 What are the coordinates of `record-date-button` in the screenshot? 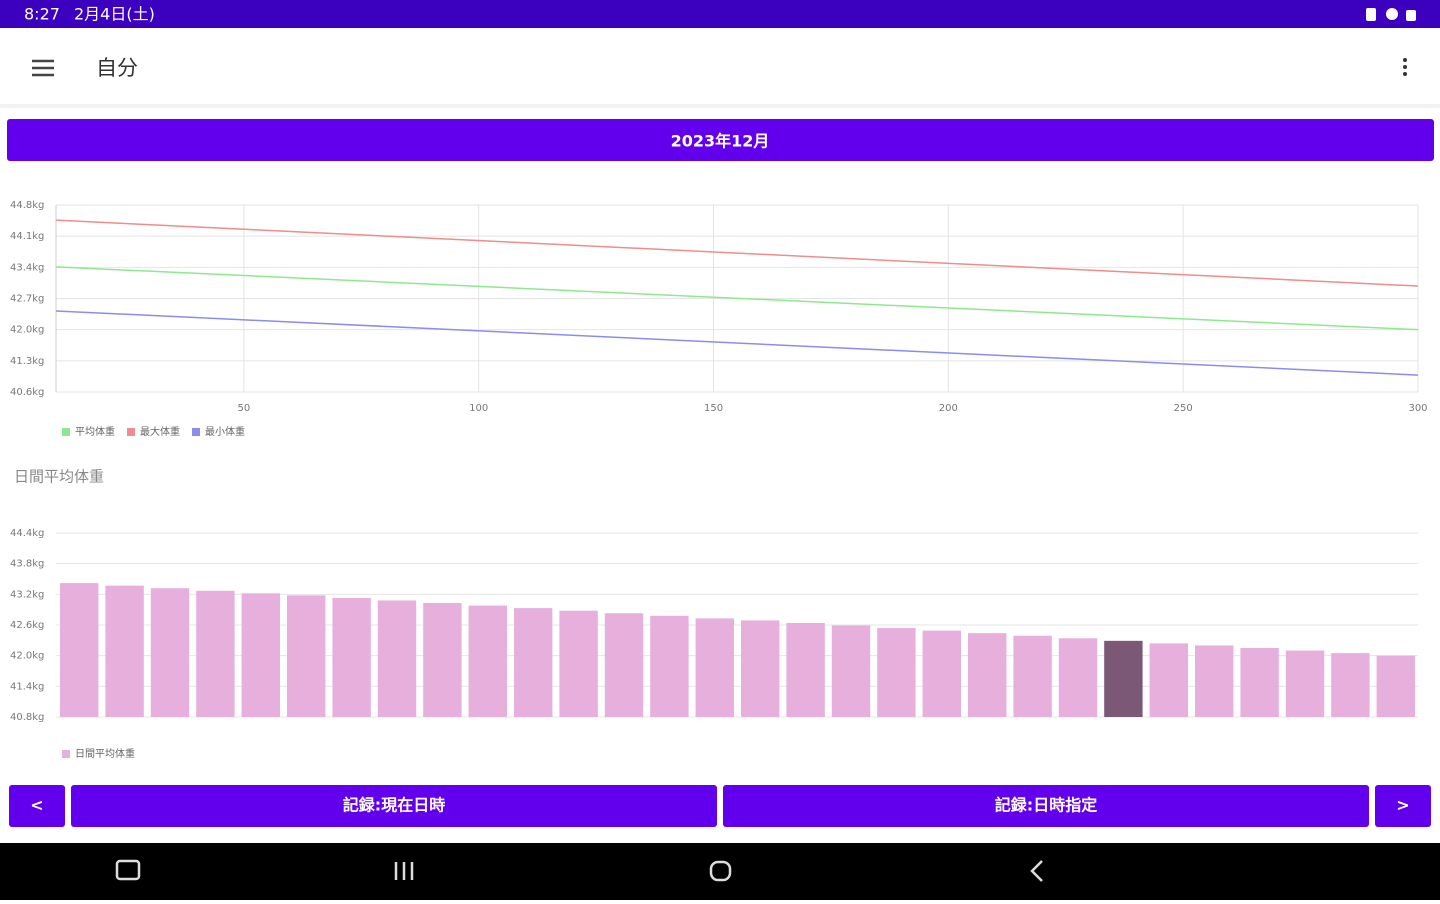 It's located at (1046, 806).